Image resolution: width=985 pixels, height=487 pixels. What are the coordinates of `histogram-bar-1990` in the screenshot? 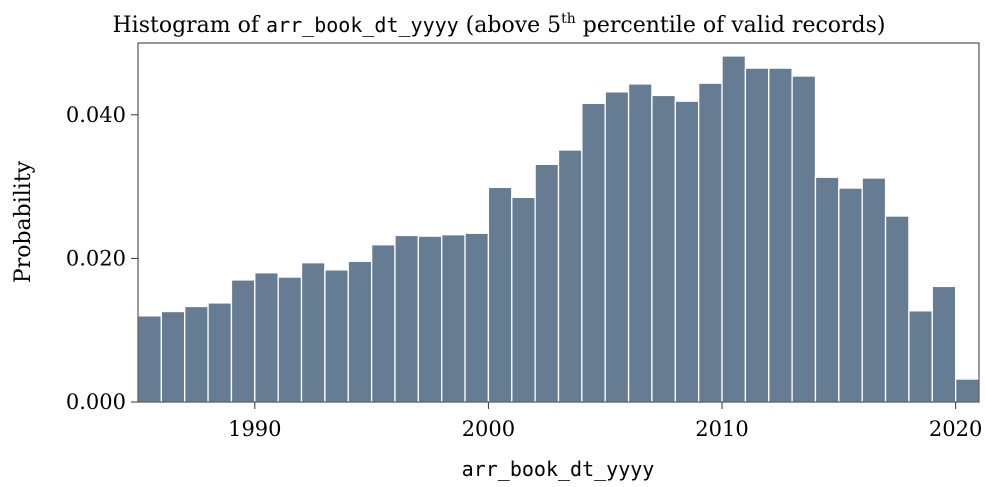 It's located at (266, 337).